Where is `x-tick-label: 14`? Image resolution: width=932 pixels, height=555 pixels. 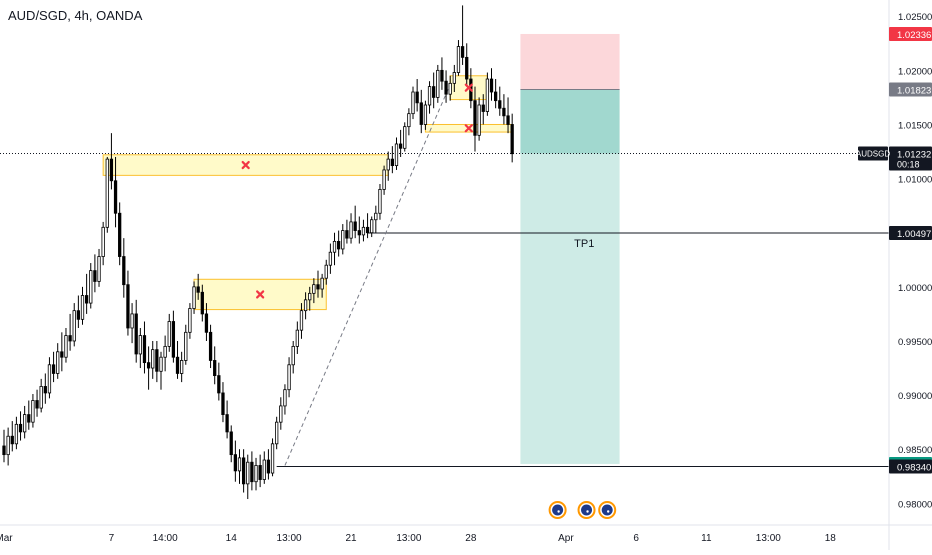
x-tick-label: 14 is located at coordinates (232, 538).